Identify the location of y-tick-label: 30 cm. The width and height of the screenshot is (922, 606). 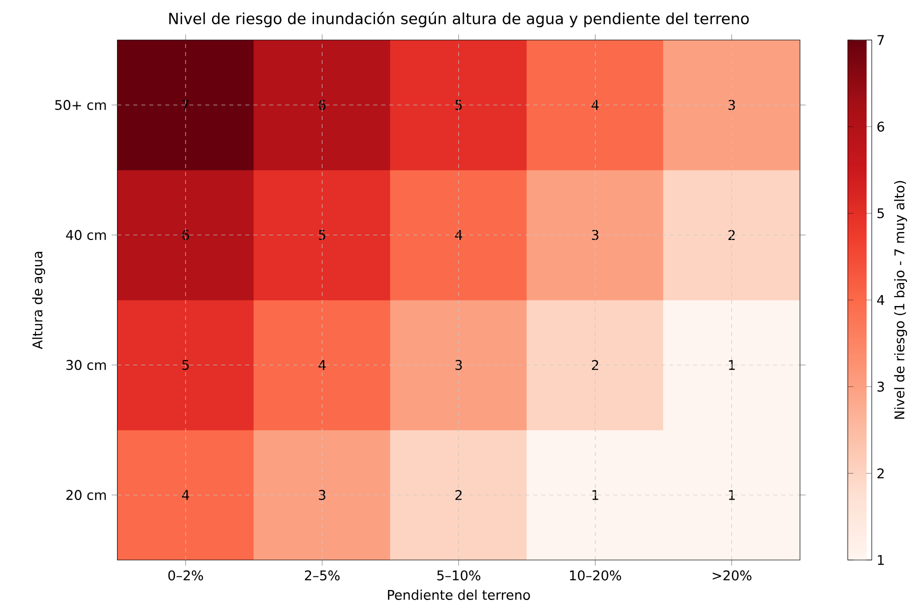
(86, 365).